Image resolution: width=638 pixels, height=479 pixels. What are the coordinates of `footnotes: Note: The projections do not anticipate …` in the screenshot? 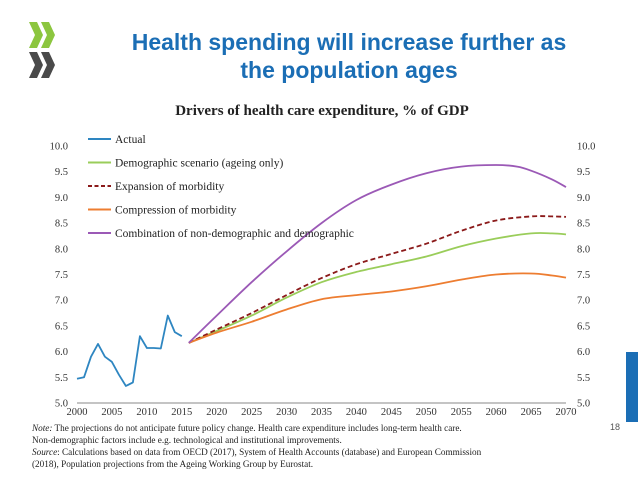 It's located at (304, 446).